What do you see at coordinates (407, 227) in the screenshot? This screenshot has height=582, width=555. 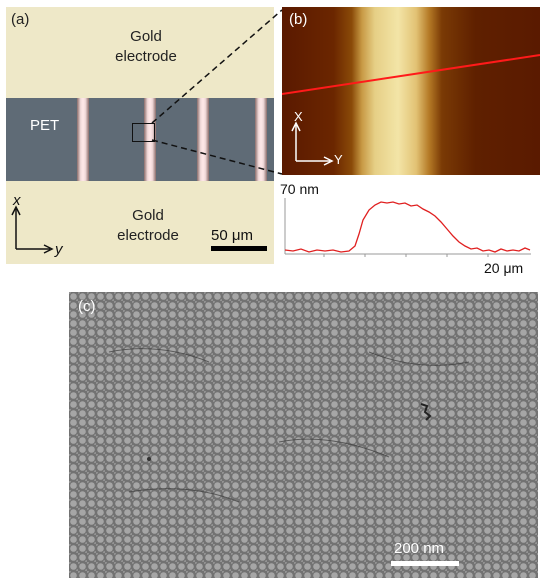 I see `height-profile-plot` at bounding box center [407, 227].